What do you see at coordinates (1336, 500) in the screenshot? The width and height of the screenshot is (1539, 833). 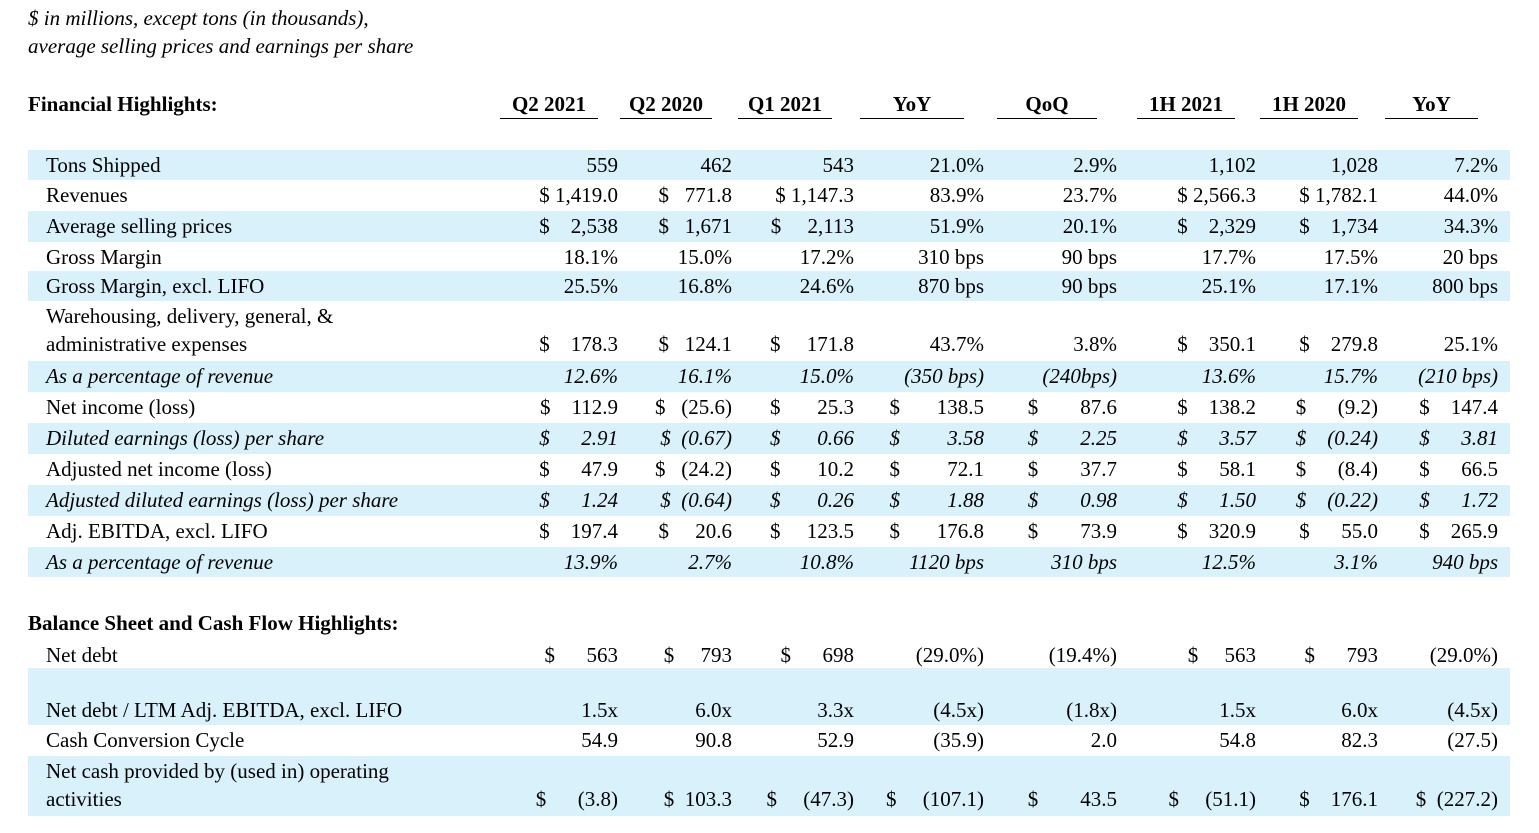 I see `table-cell: $ (0.22)` at bounding box center [1336, 500].